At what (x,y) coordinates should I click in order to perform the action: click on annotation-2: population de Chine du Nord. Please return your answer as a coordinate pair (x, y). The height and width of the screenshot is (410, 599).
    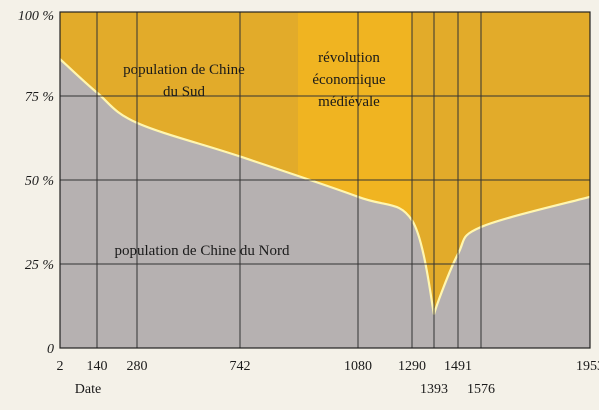
    Looking at the image, I should click on (202, 251).